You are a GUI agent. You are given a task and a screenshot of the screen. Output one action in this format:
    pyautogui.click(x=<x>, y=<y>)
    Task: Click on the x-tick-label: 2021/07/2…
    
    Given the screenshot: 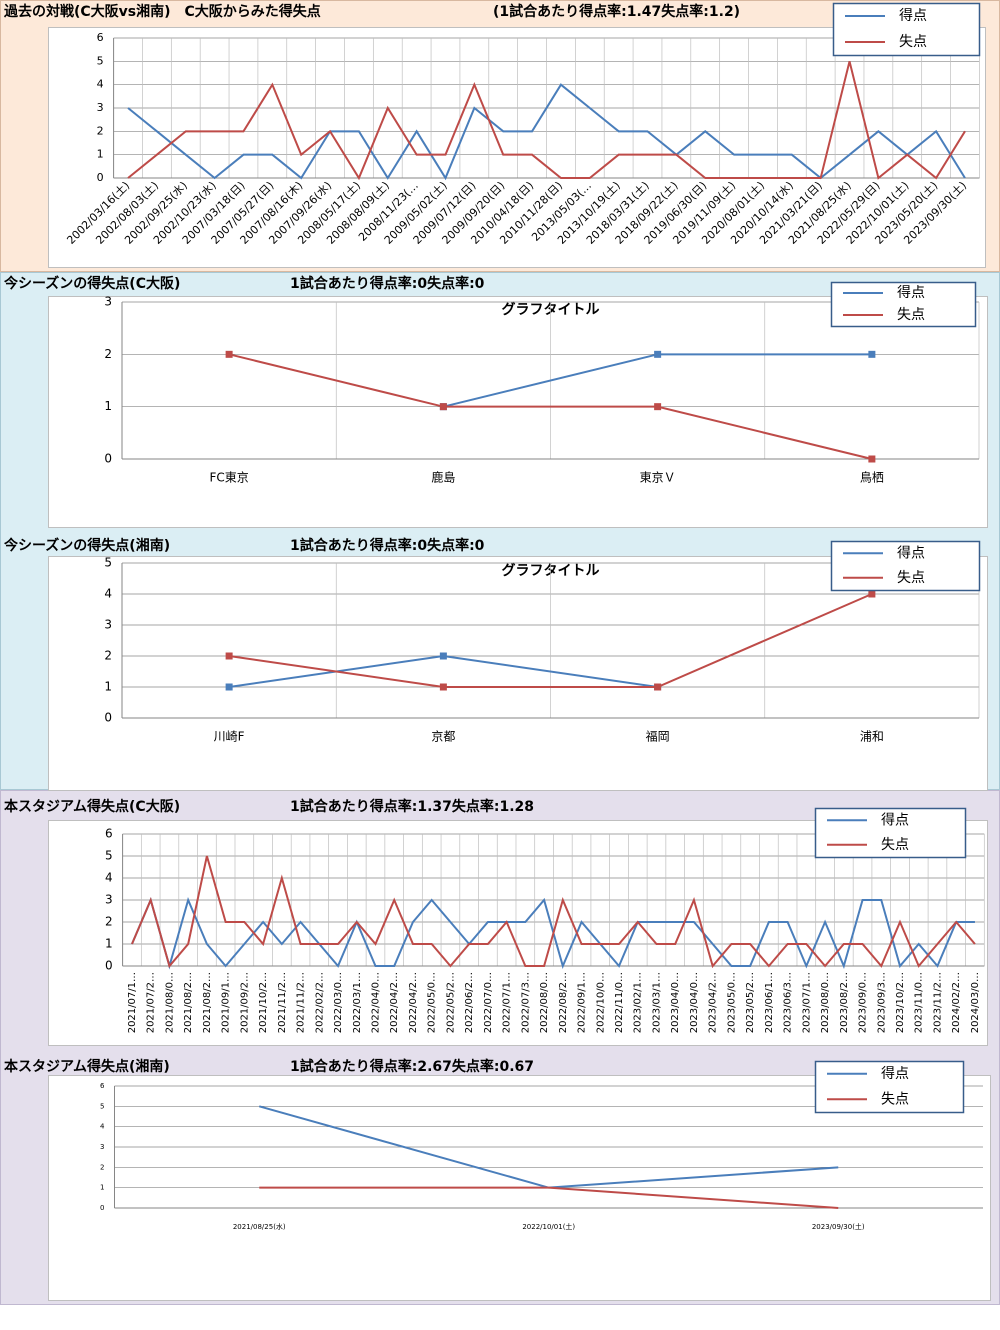 What is the action you would take?
    pyautogui.click(x=151, y=1002)
    